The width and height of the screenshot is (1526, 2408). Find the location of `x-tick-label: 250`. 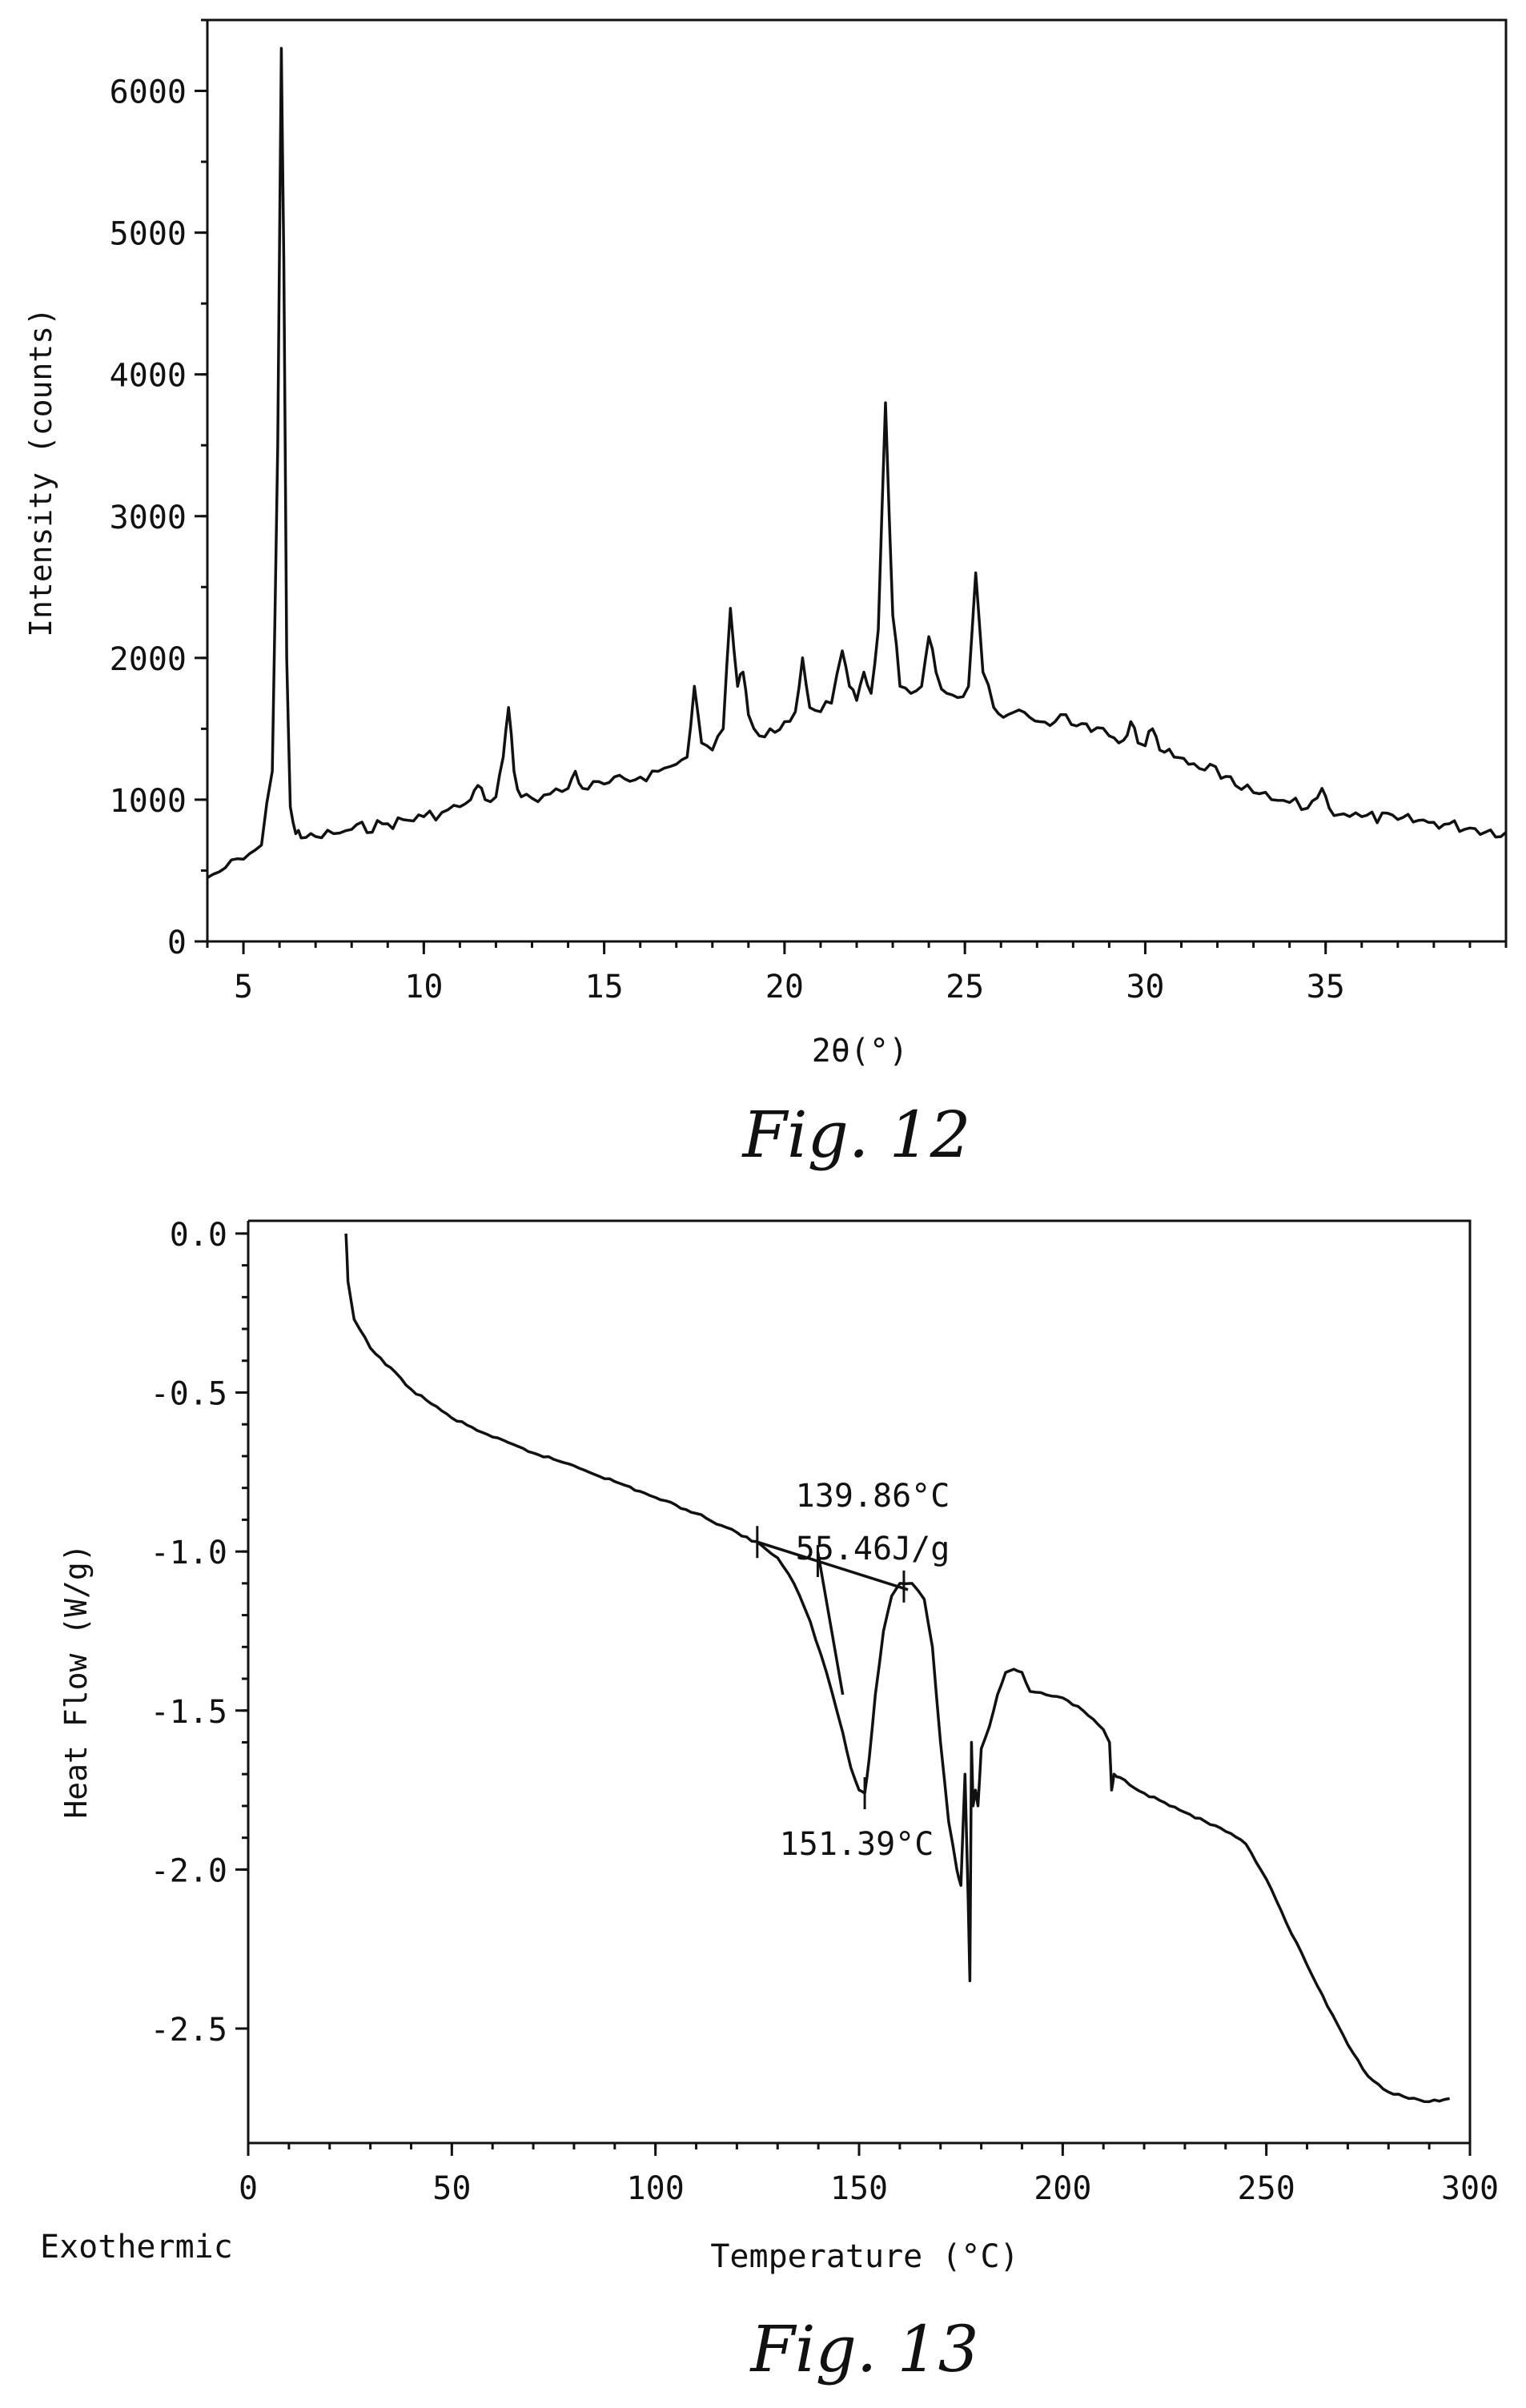

x-tick-label: 250 is located at coordinates (1267, 2188).